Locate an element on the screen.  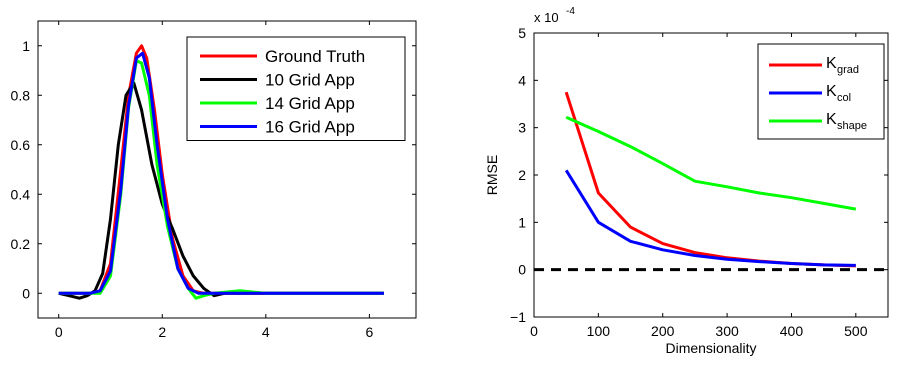
legend-label-subscript: col is located at coordinates (844, 98).